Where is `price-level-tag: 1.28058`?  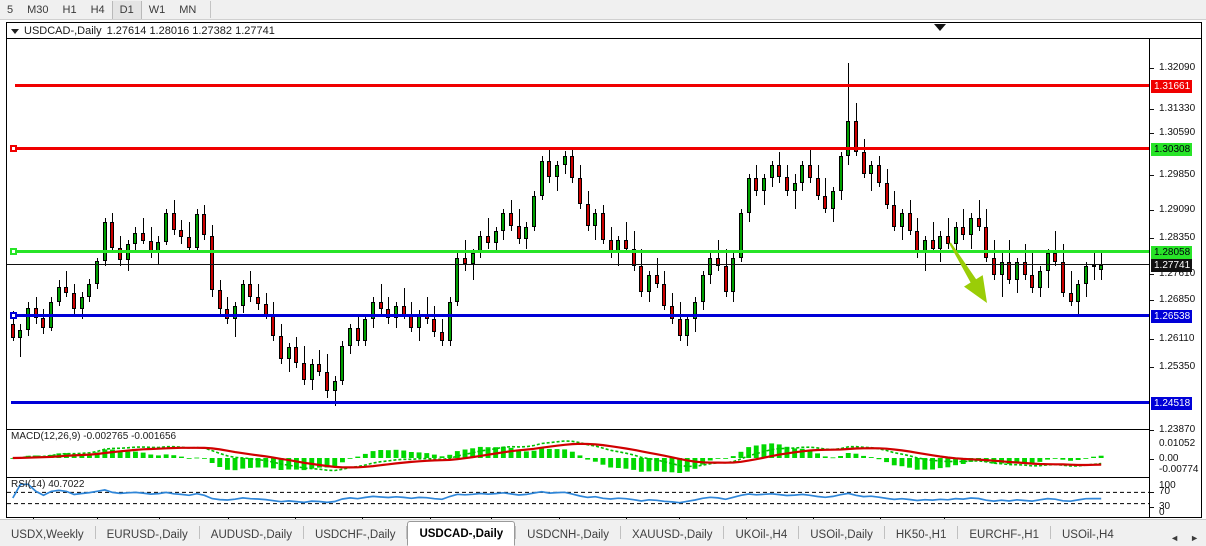 price-level-tag: 1.28058 is located at coordinates (1172, 252).